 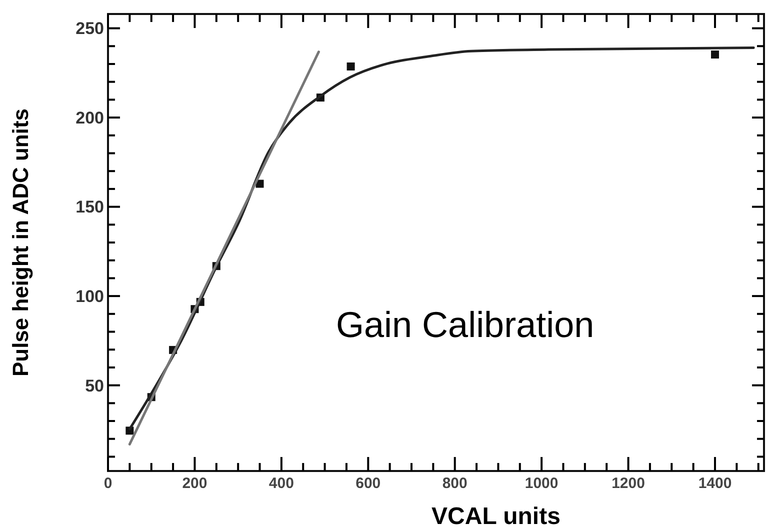 What do you see at coordinates (465, 324) in the screenshot?
I see `annotation: Gain Calibration` at bounding box center [465, 324].